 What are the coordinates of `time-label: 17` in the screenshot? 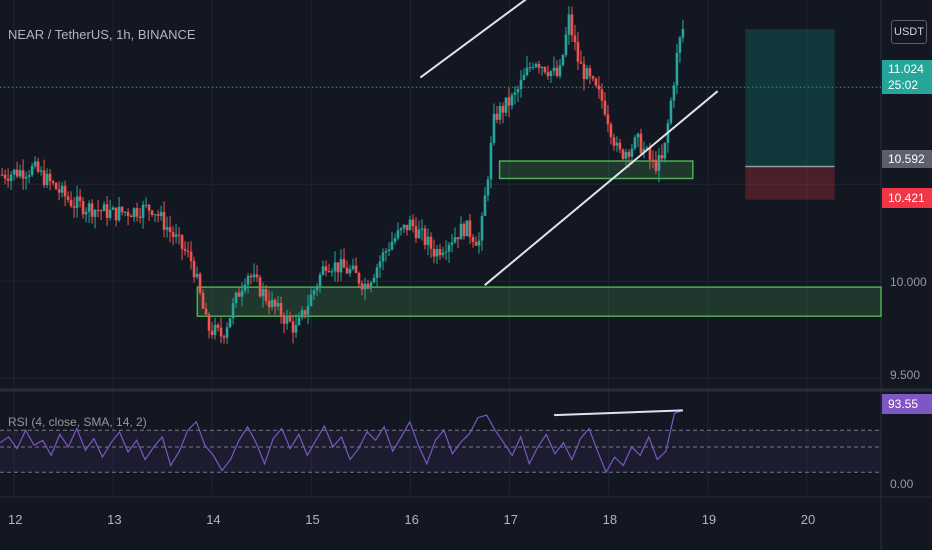 It's located at (510, 519).